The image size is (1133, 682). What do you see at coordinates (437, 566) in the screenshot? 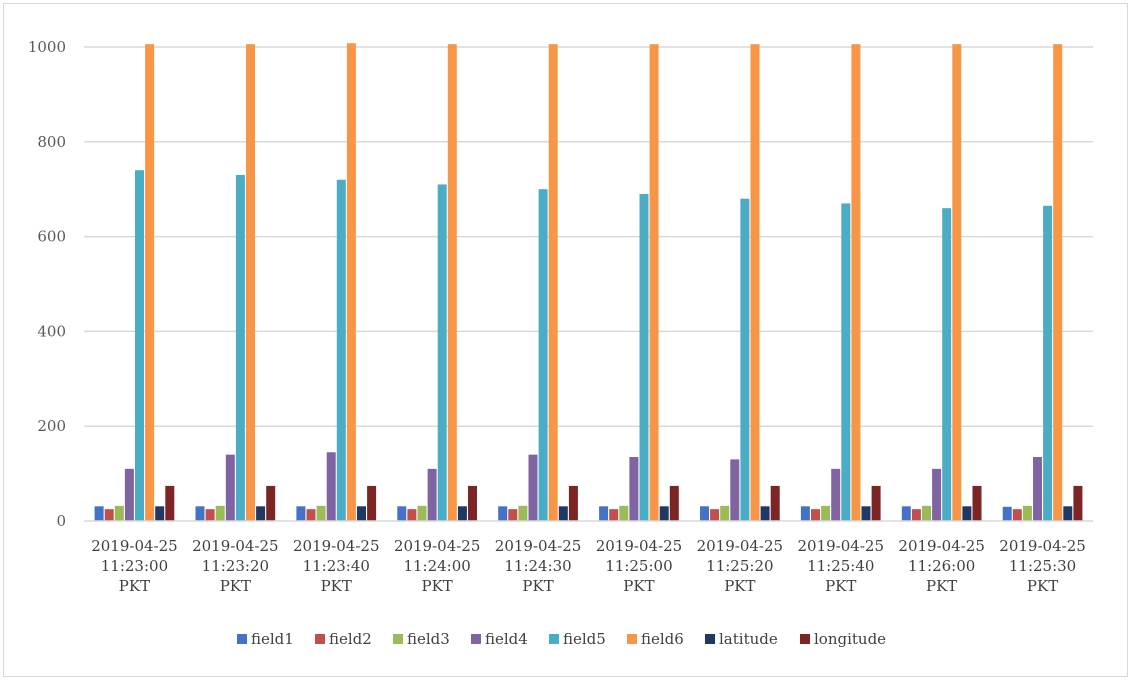
I see `x-tick-label: 2019-04-25 11:24:00 PKT` at bounding box center [437, 566].